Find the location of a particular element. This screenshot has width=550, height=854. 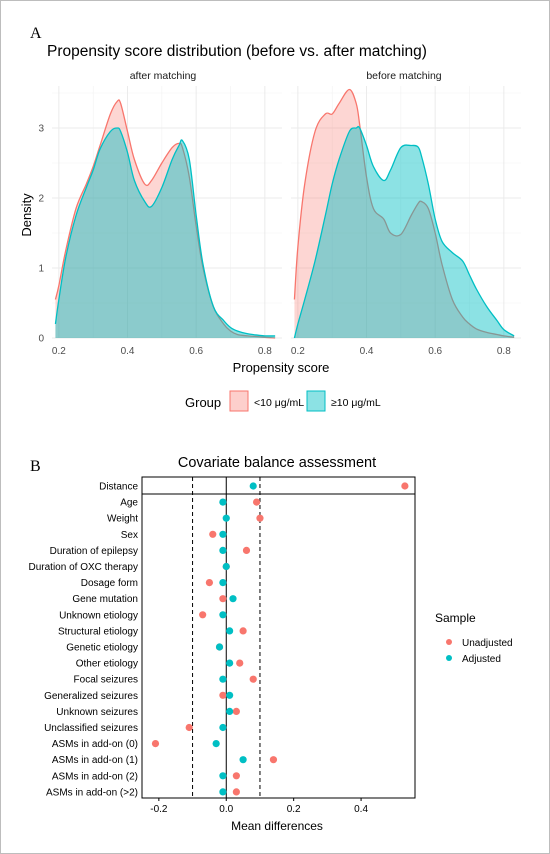

legend-dot-unadjusted is located at coordinates (449, 642).